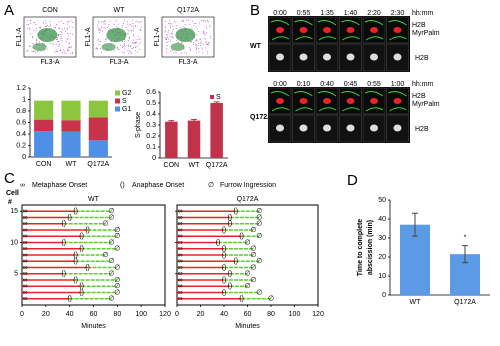 The height and width of the screenshot is (346, 500). Describe the element at coordinates (117, 109) in the screenshot. I see `legend-swatch` at that location.